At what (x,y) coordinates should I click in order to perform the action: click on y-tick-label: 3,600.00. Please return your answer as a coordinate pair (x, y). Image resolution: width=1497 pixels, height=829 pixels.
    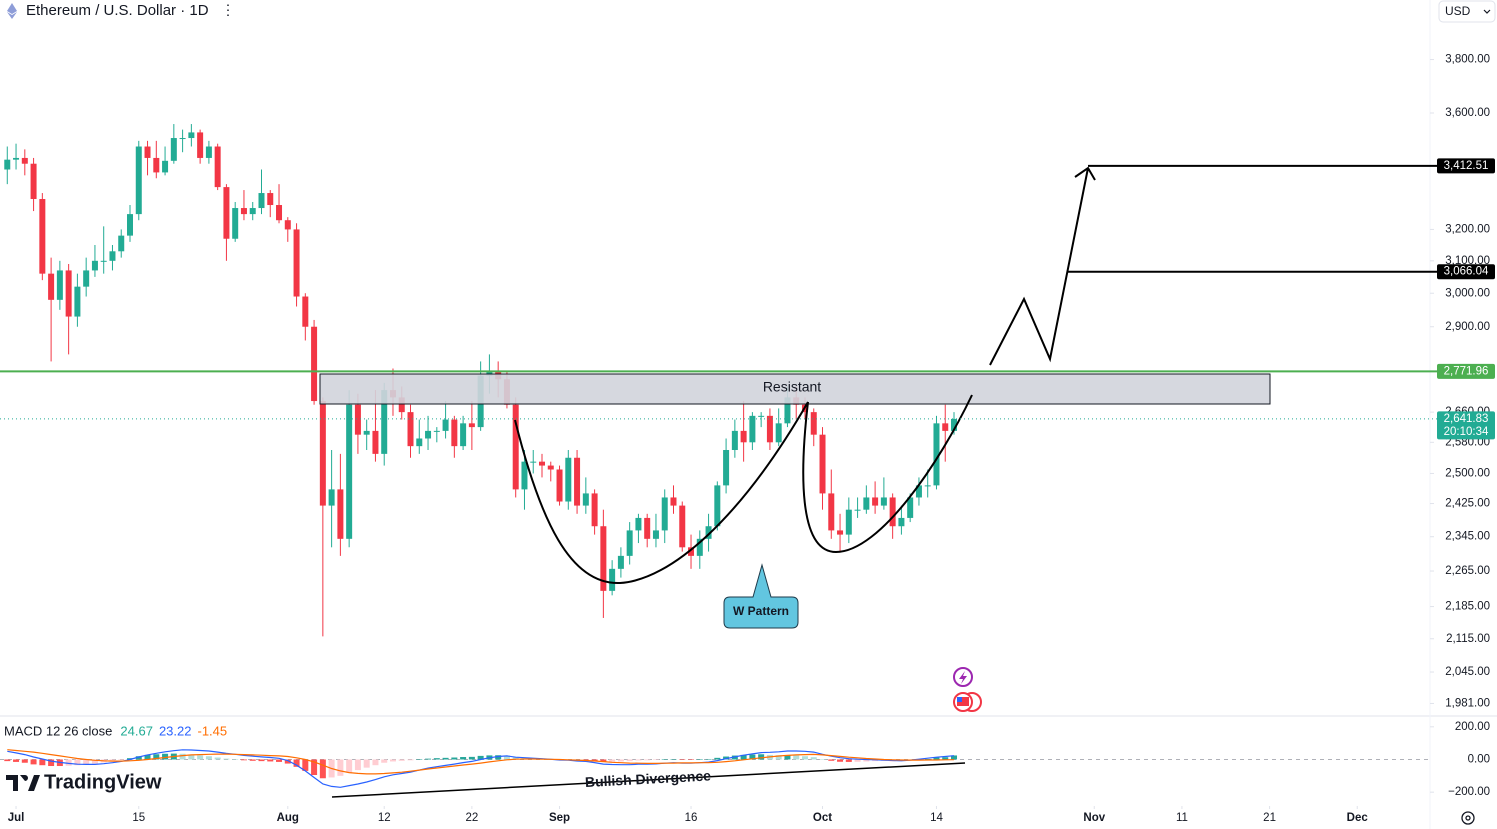
    Looking at the image, I should click on (1467, 113).